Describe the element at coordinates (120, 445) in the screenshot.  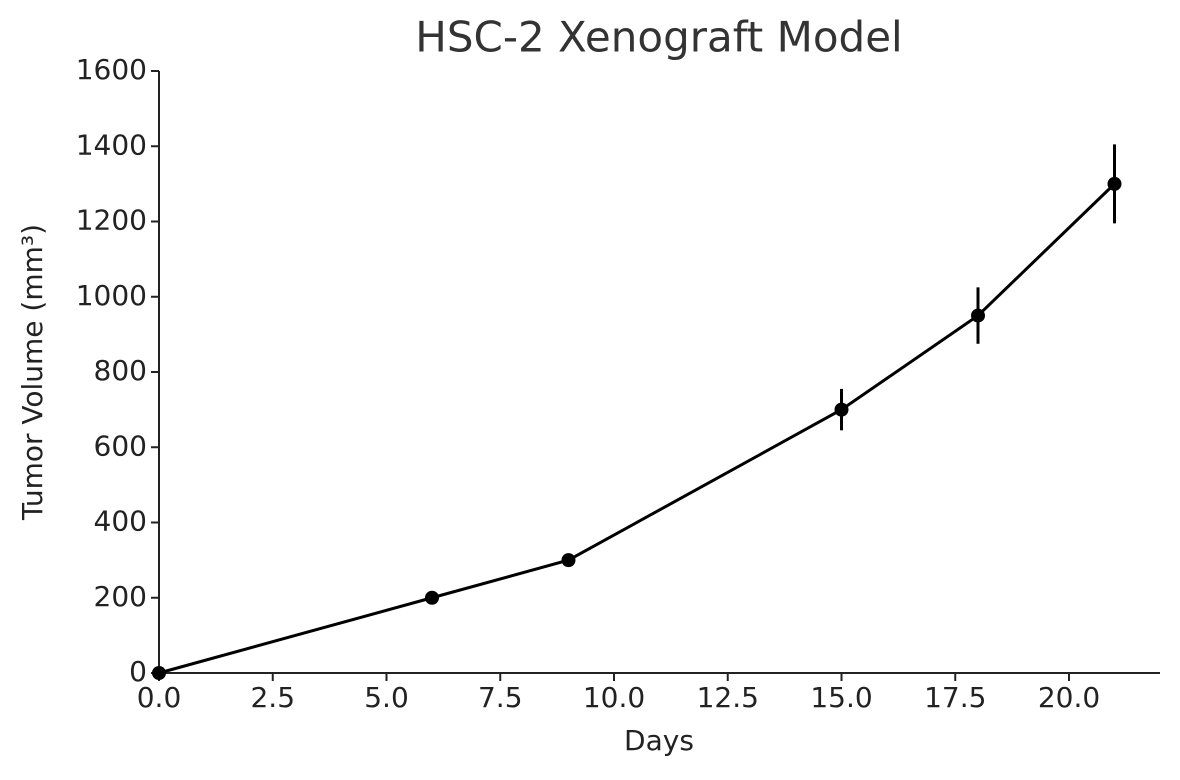
I see `y-tick-label: 600` at that location.